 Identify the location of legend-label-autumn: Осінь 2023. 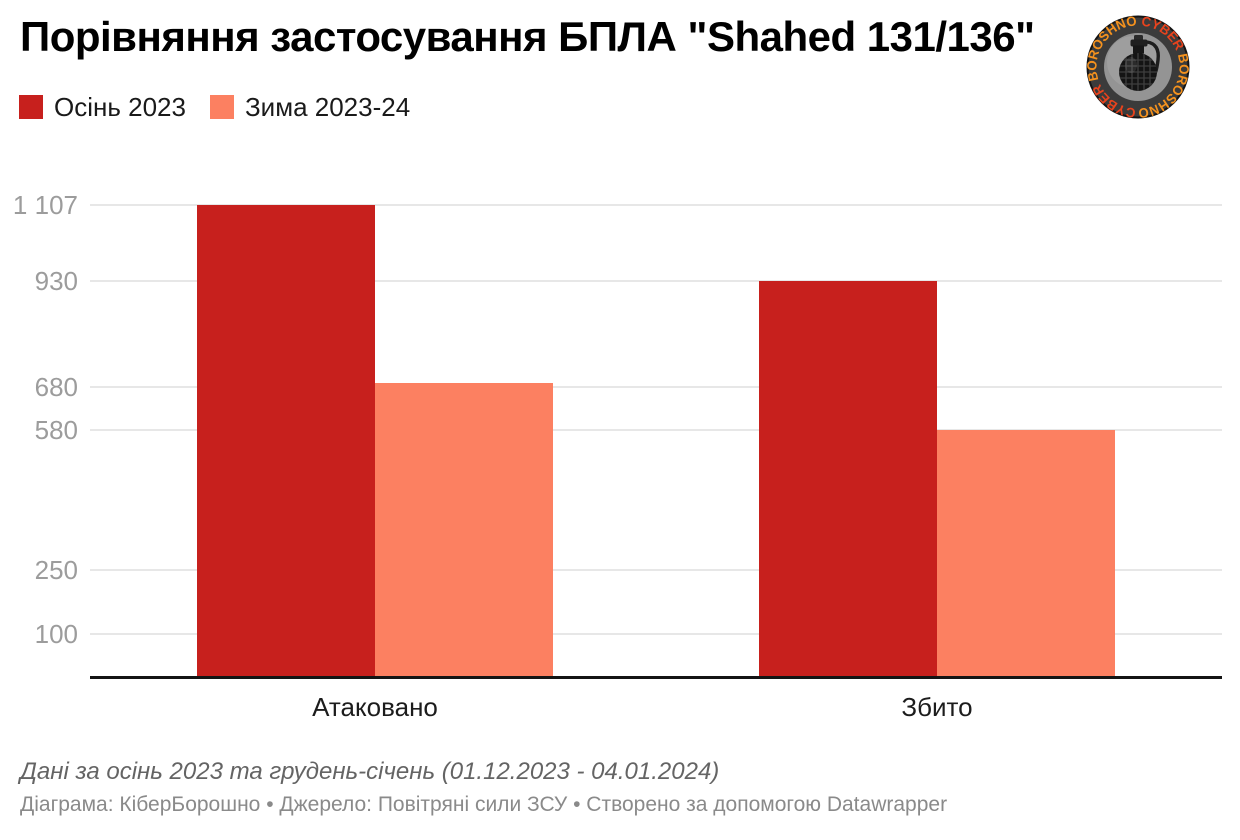
(120, 107).